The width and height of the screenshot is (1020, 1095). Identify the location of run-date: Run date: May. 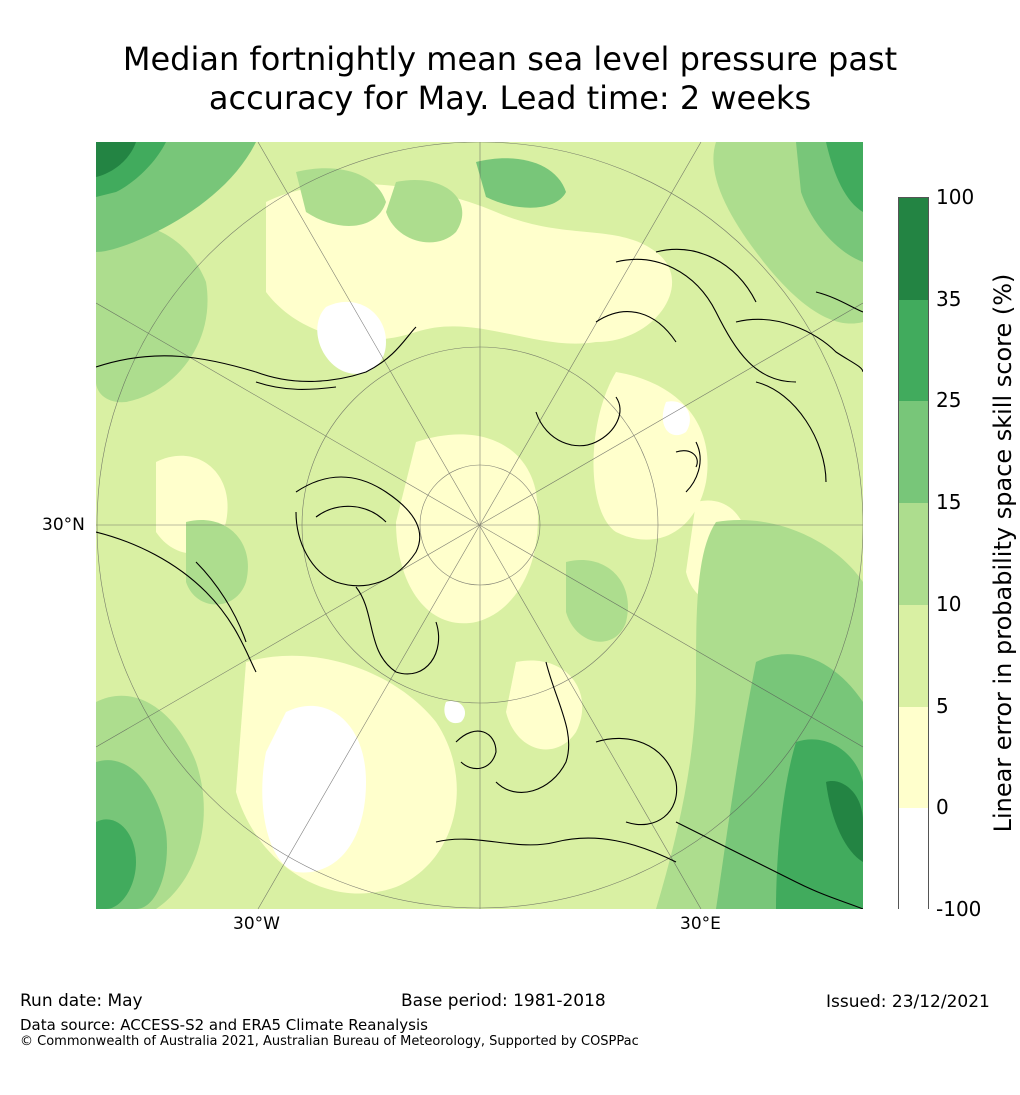
(81, 1001).